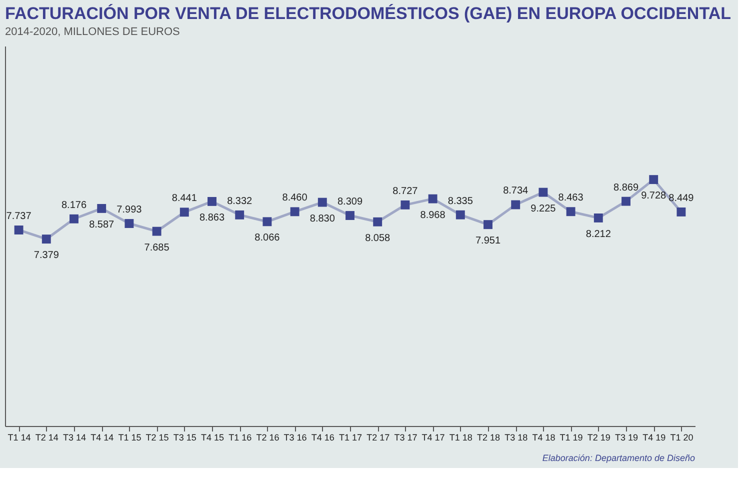 The width and height of the screenshot is (750, 500). Describe the element at coordinates (185, 198) in the screenshot. I see `data-label: 8.441` at that location.